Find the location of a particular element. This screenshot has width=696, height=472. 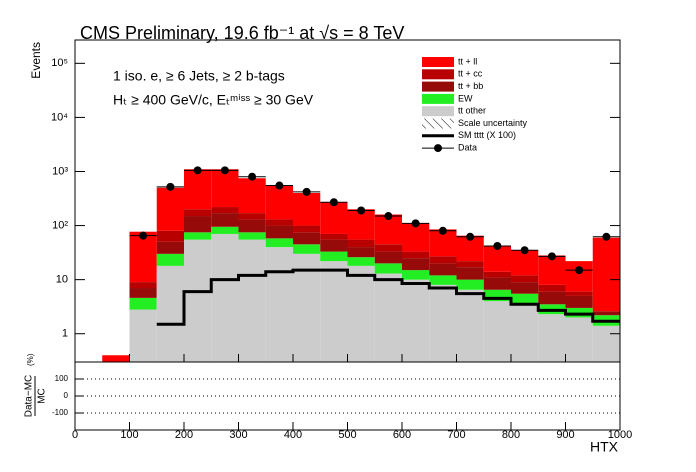

annotation: 1 iso. e, ≥ 6 Jets, ≥ 2 b-tags is located at coordinates (199, 76).